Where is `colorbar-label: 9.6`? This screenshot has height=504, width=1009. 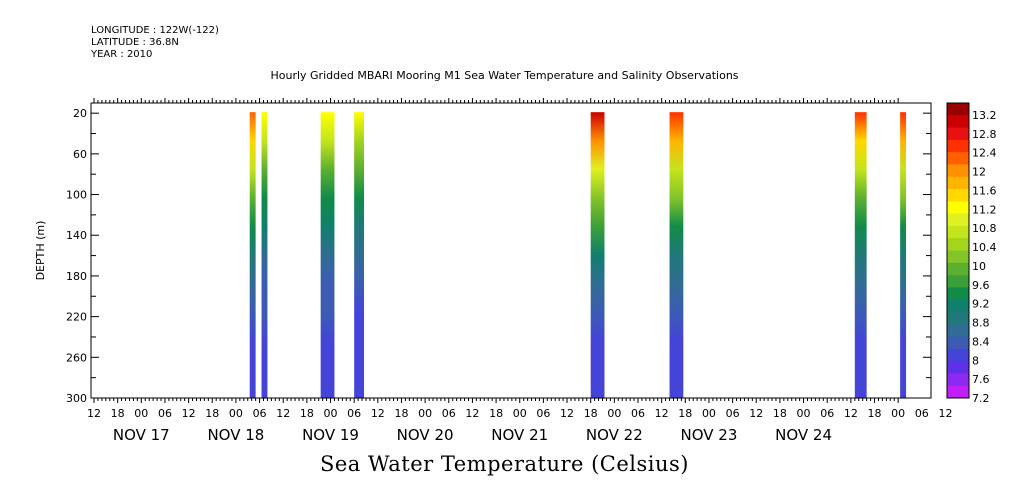 colorbar-label: 9.6 is located at coordinates (981, 285).